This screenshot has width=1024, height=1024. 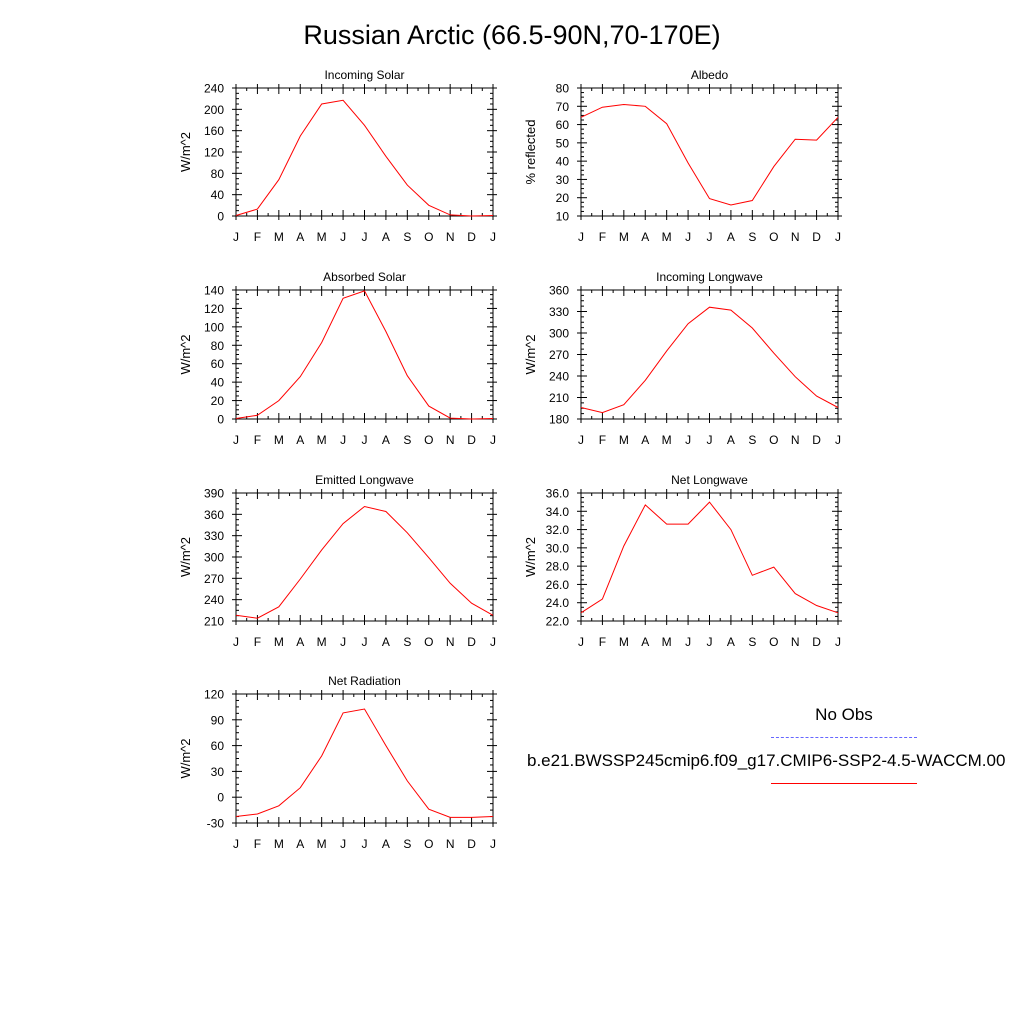 I want to click on y-tick-label: 300, so click(x=214, y=558).